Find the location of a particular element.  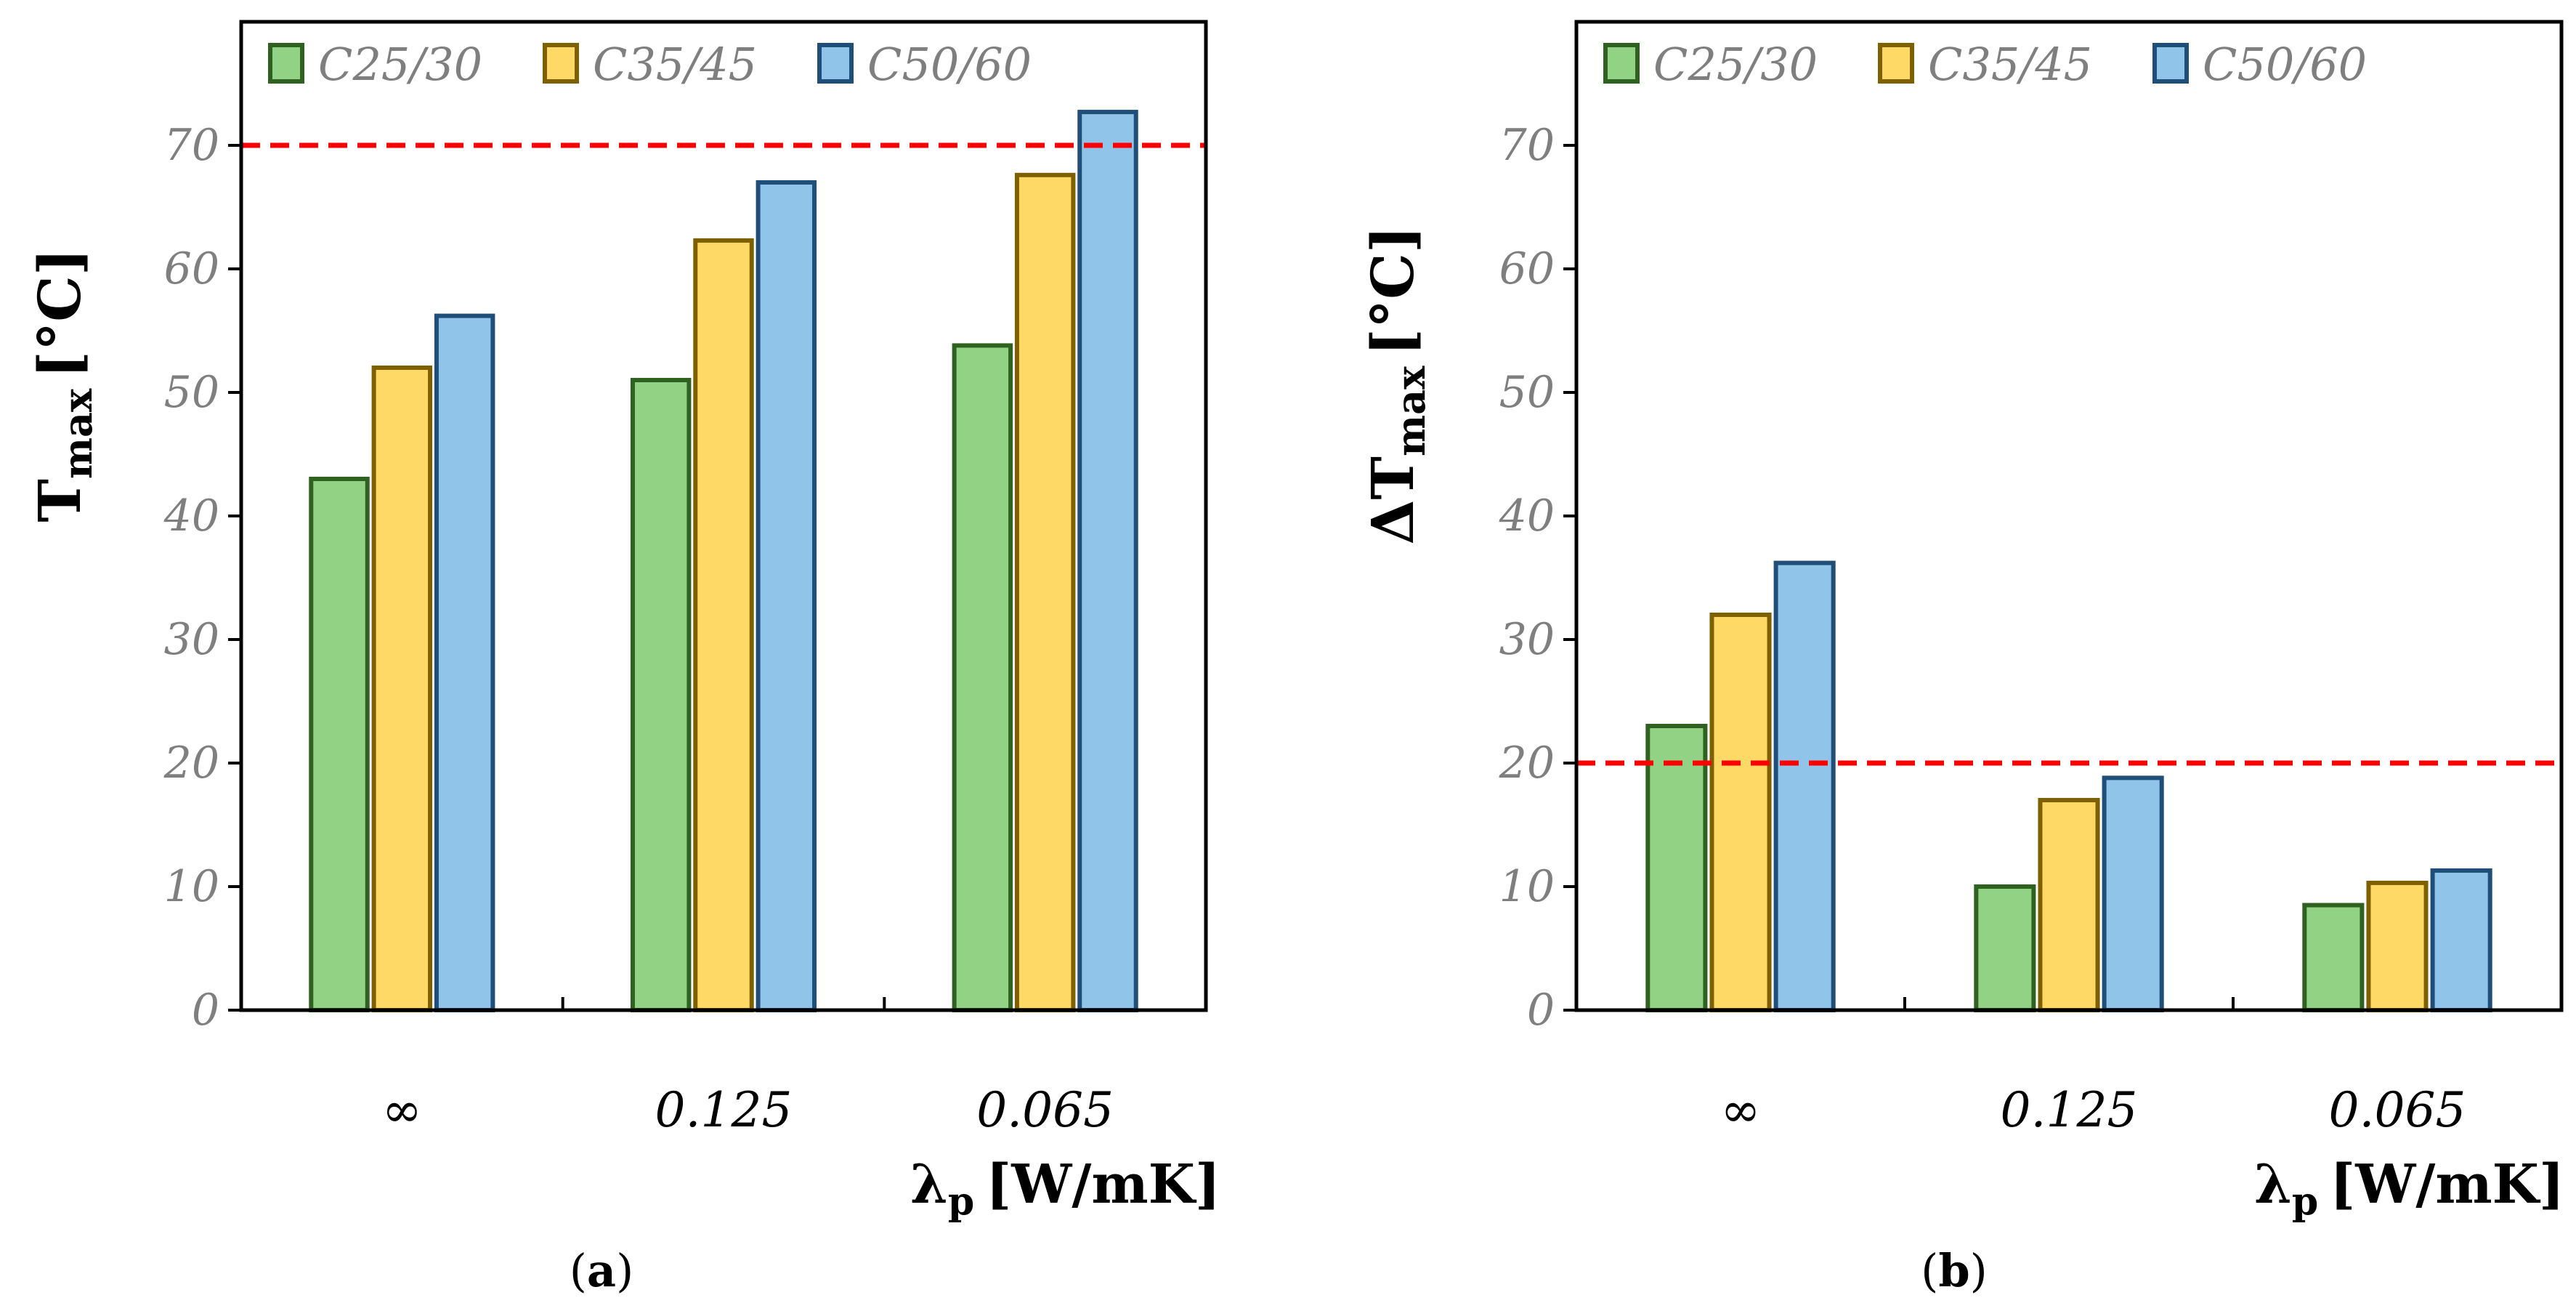

panel-label-letter: b is located at coordinates (1953, 1270).